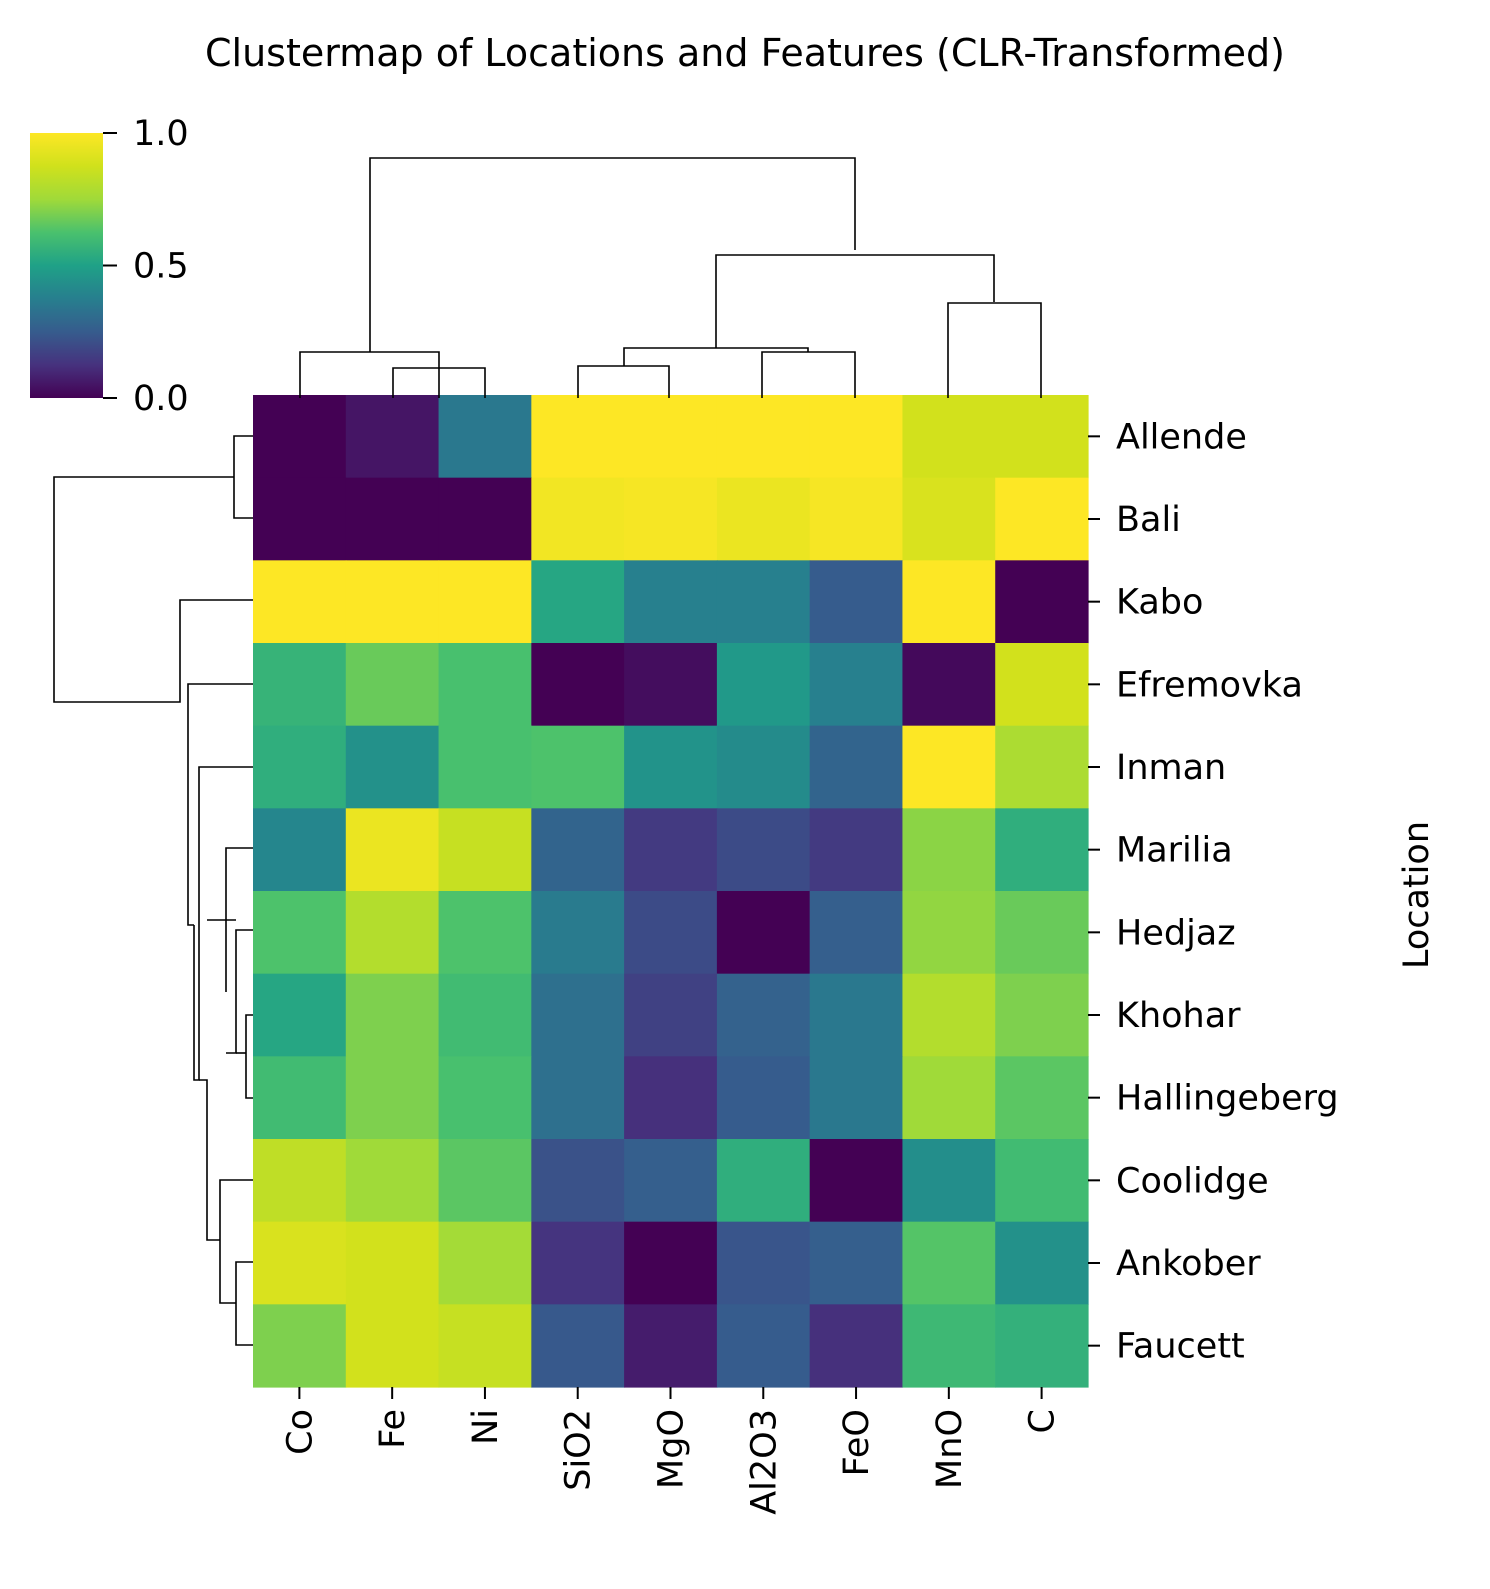  I want to click on y-tick-label: Hedjaz, so click(1176, 933).